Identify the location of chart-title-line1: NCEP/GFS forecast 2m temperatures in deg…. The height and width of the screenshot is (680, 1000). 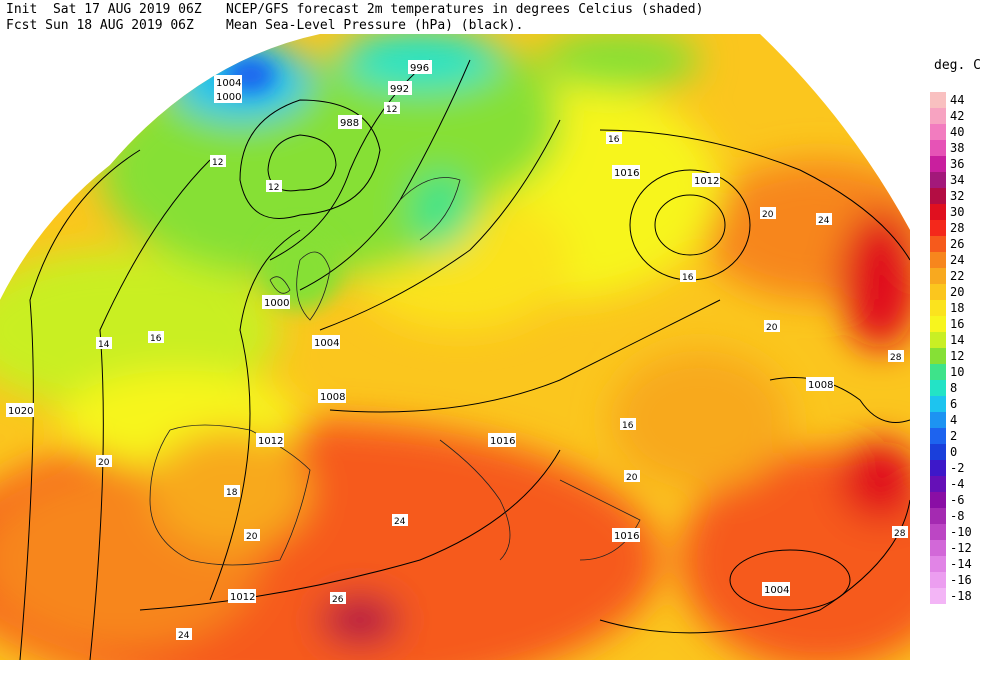
(465, 9).